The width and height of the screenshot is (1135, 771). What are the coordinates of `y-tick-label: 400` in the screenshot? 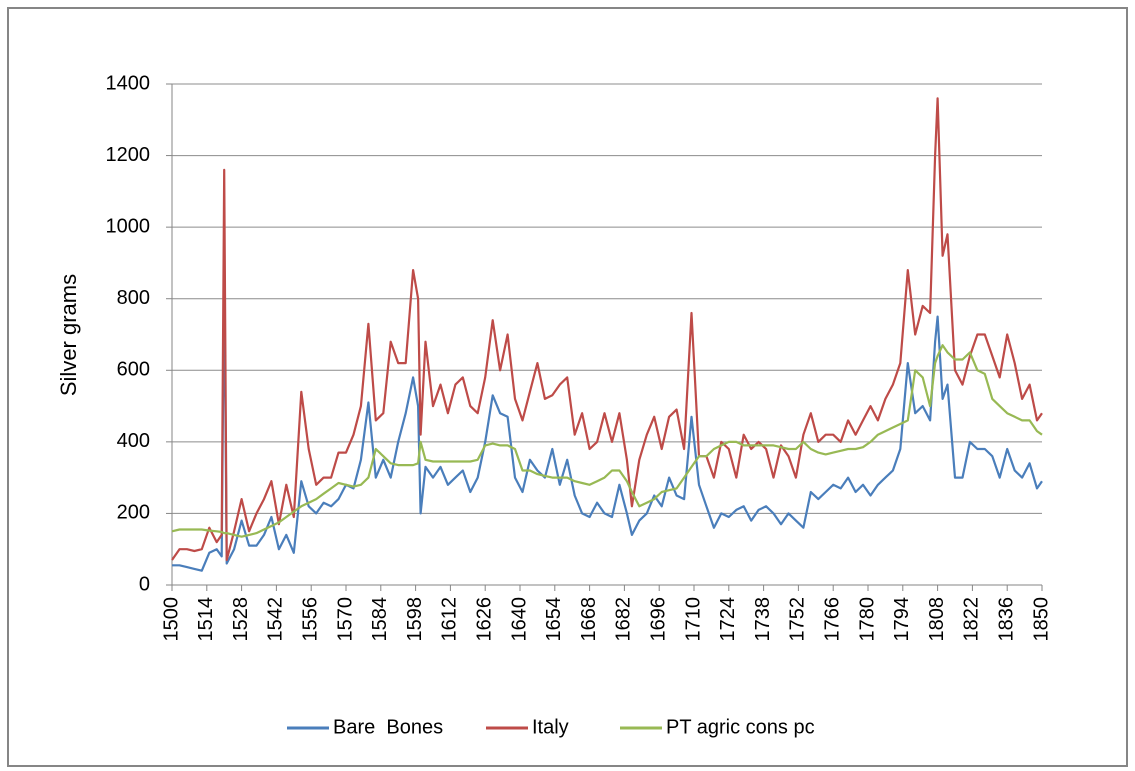 It's located at (133, 441).